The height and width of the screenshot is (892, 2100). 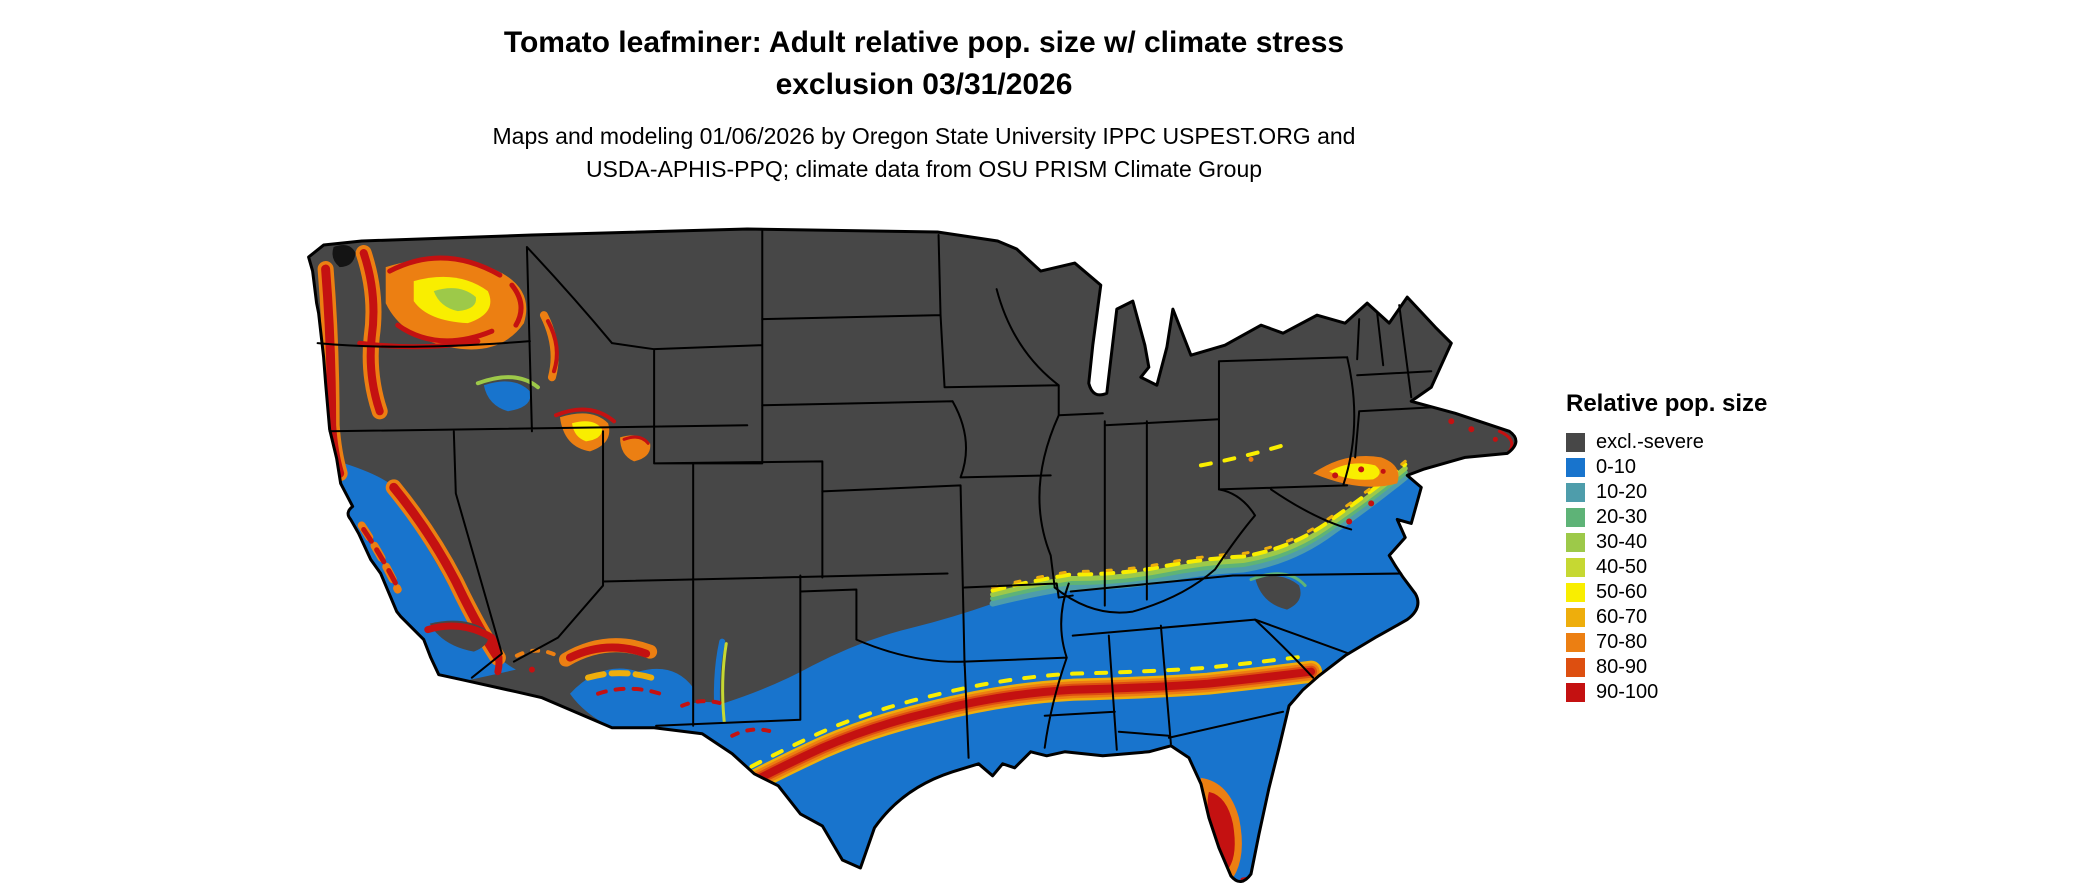 I want to click on legend-item: 60-70, so click(x=1726, y=617).